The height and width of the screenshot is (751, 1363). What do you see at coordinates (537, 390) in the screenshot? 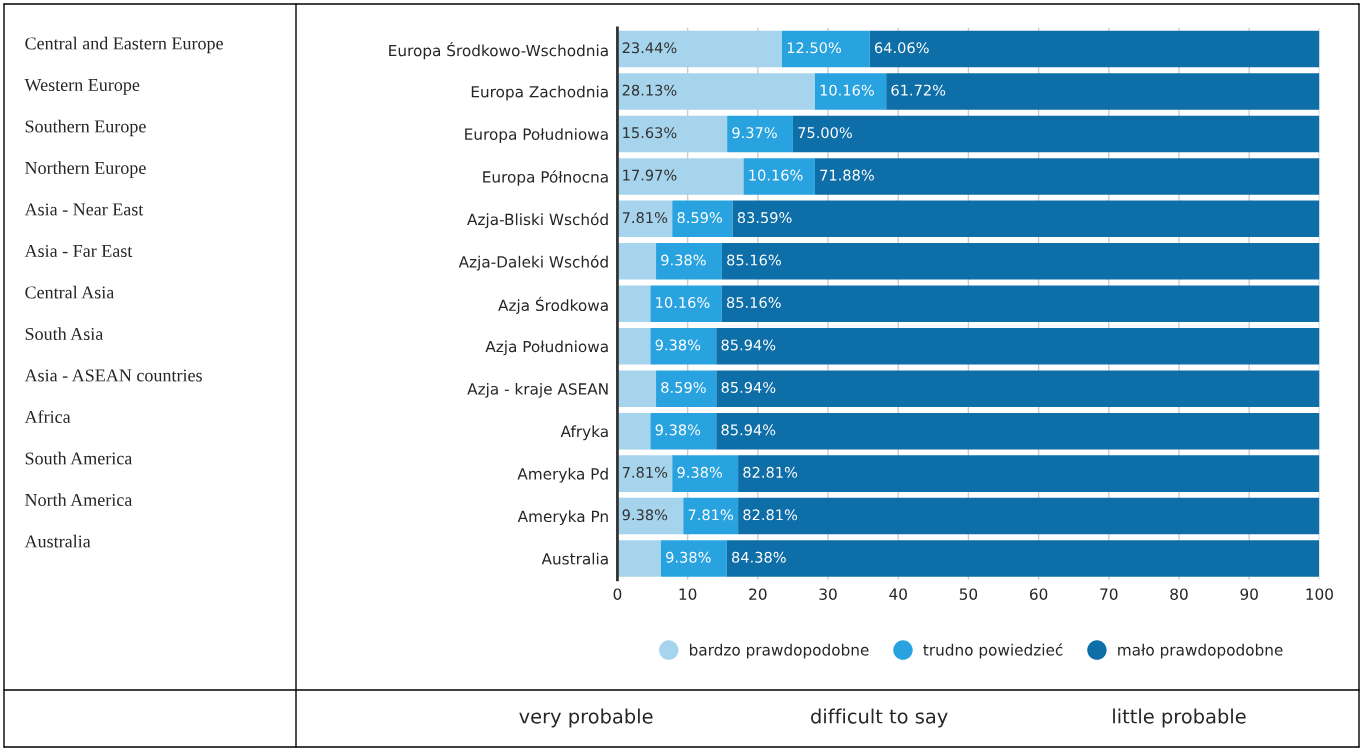
I see `y-tick-label: Azja - kraje ASEAN` at bounding box center [537, 390].